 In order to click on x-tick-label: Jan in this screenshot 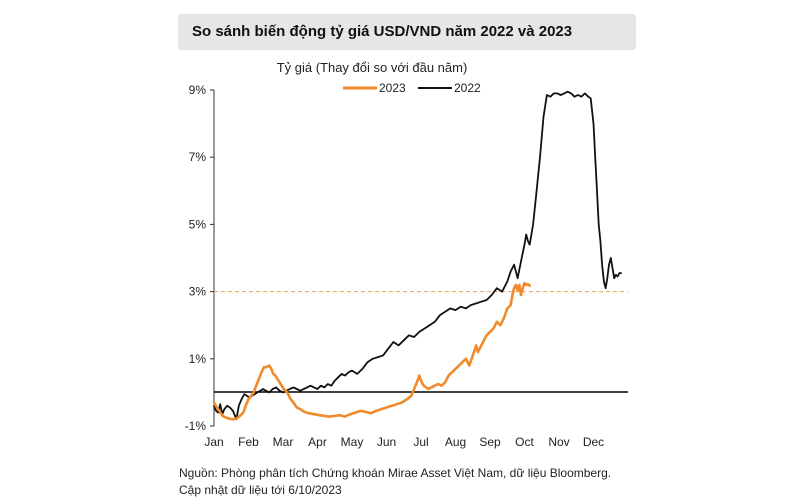, I will do `click(213, 442)`.